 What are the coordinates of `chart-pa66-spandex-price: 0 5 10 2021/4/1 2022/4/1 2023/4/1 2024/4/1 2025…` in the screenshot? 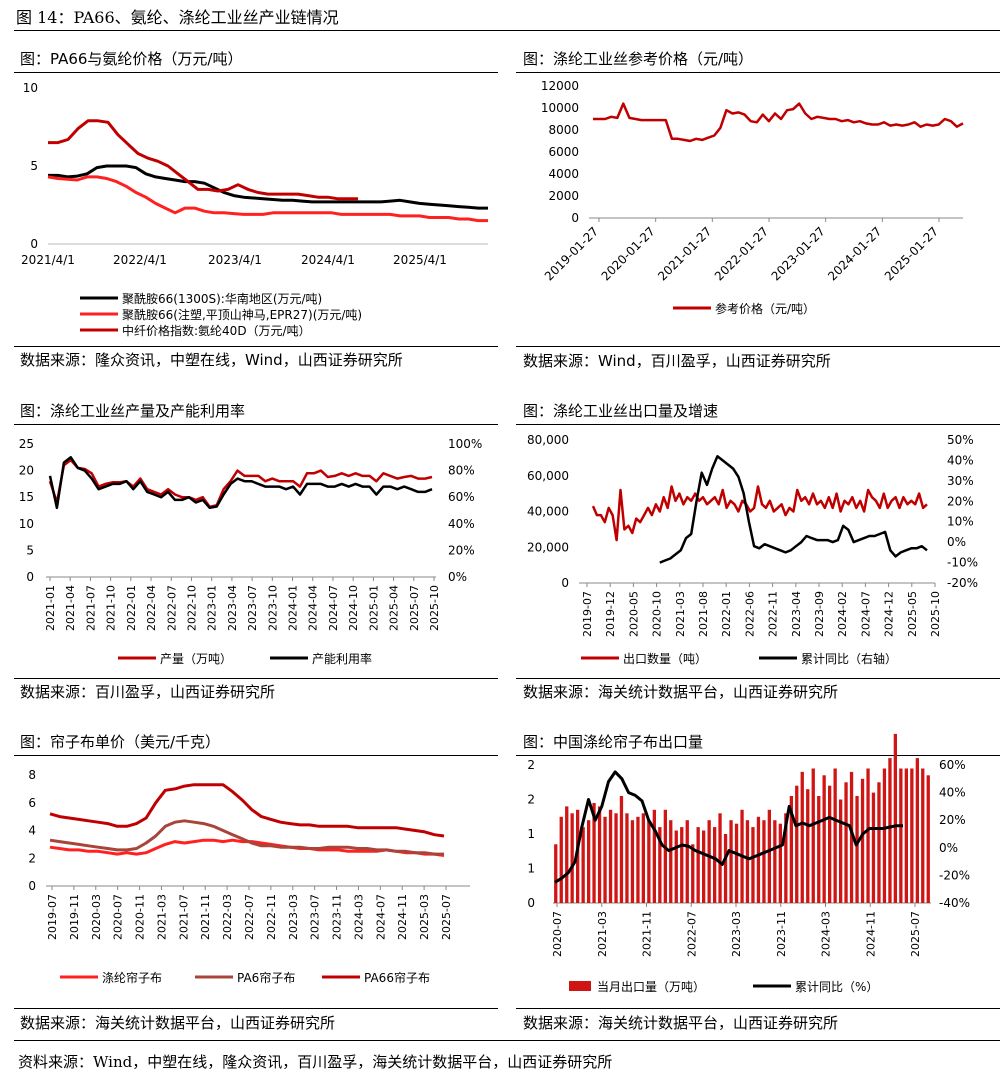 It's located at (254, 209).